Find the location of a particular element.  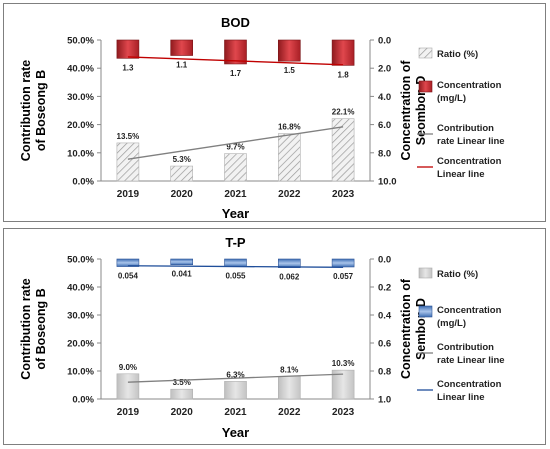

concentration-data-label: 1.5 is located at coordinates (290, 70).